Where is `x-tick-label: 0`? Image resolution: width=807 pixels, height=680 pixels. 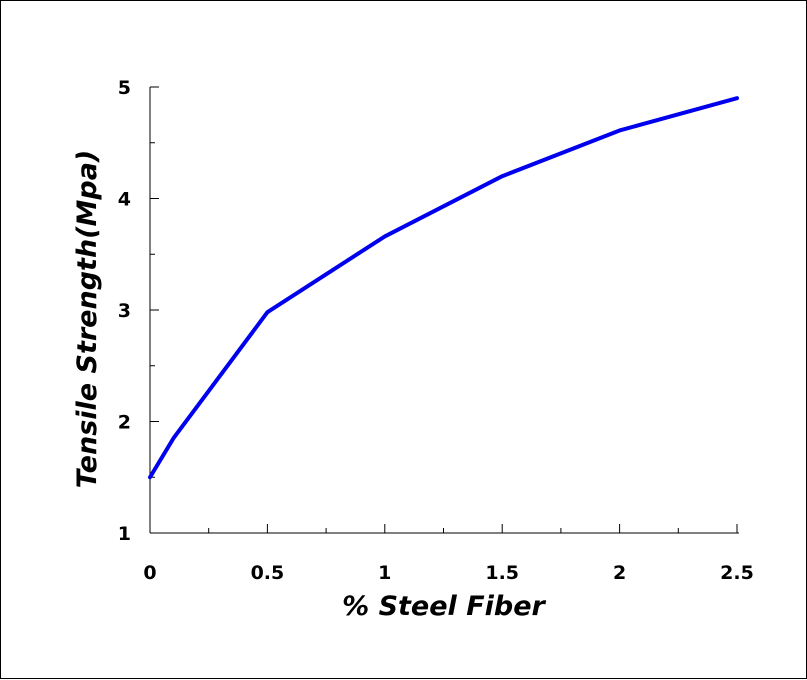
x-tick-label: 0 is located at coordinates (149, 573).